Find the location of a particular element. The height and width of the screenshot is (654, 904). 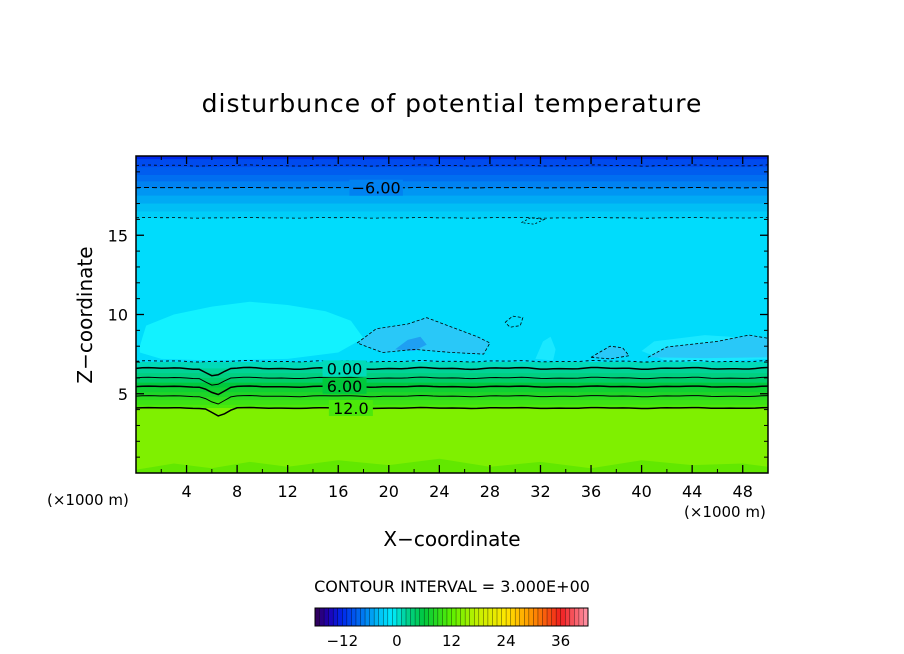

x-tick-label: 8 is located at coordinates (237, 491).